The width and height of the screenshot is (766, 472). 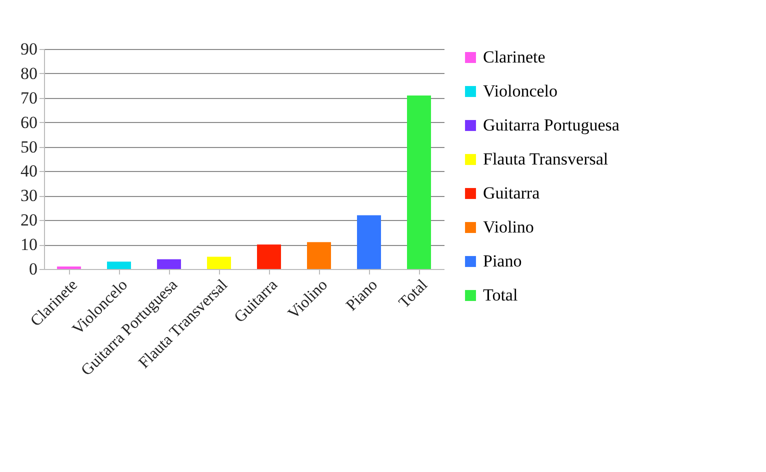 What do you see at coordinates (545, 159) in the screenshot?
I see `legend-label: Flauta Transversal` at bounding box center [545, 159].